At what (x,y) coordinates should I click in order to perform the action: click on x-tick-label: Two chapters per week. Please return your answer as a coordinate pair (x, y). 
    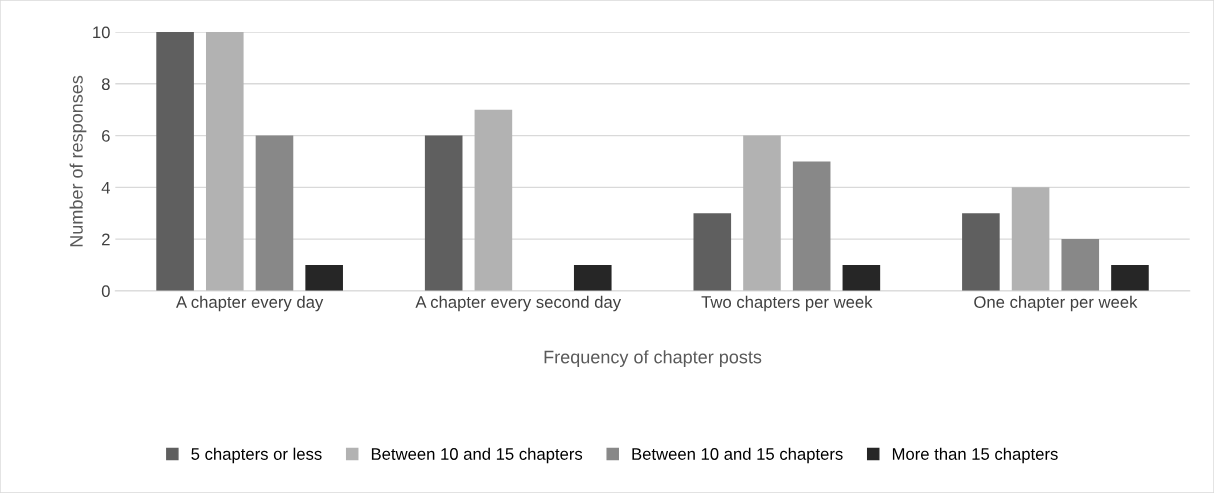
    Looking at the image, I should click on (787, 303).